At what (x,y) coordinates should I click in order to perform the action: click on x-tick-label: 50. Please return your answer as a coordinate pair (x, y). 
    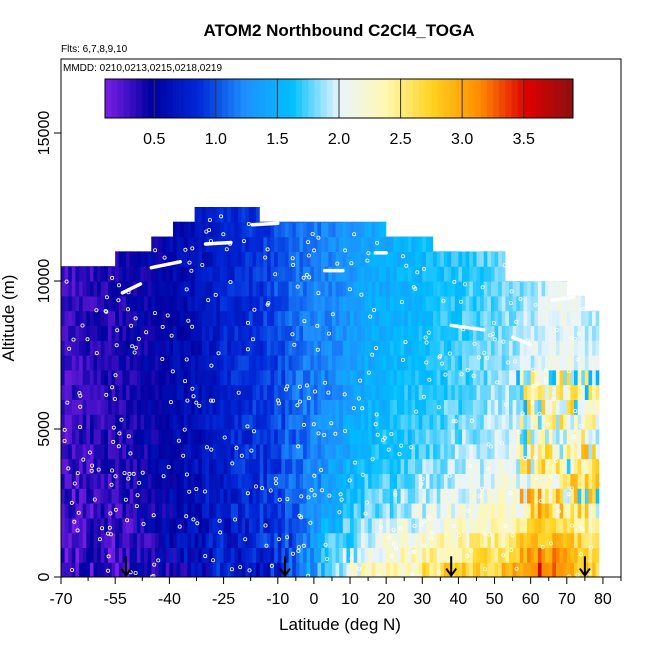
    Looking at the image, I should click on (495, 599).